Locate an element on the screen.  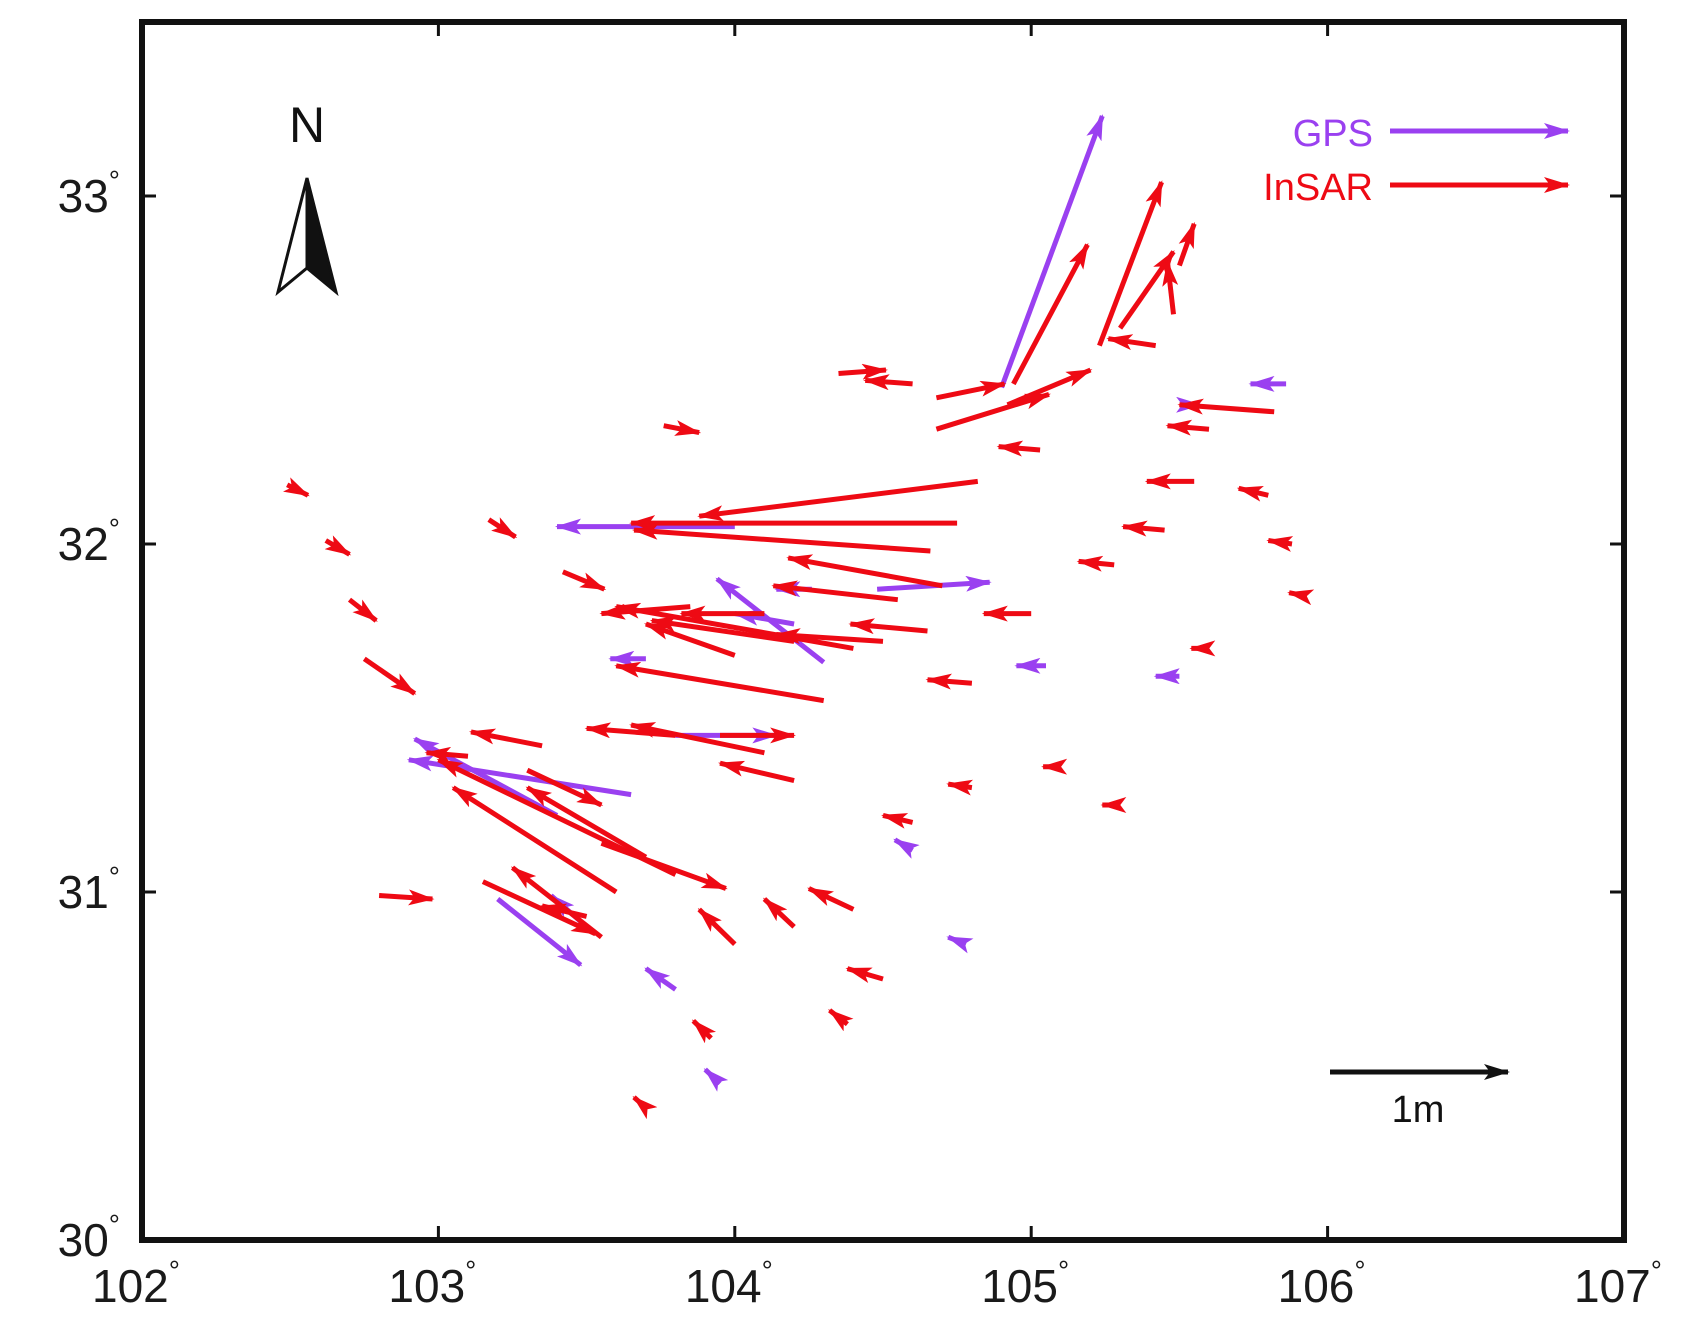
legend-insar-label: InSAR is located at coordinates (1318, 188).